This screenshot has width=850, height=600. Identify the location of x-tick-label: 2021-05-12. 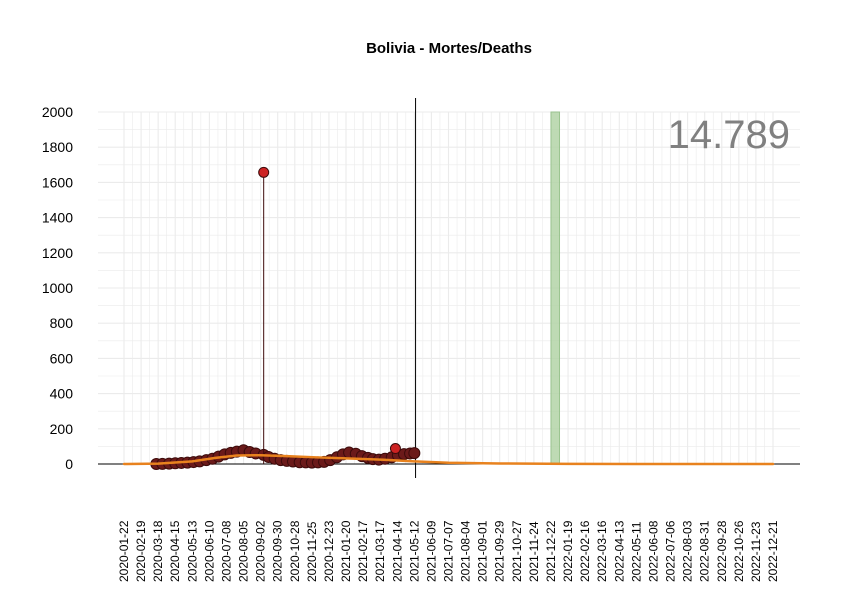
(414, 551).